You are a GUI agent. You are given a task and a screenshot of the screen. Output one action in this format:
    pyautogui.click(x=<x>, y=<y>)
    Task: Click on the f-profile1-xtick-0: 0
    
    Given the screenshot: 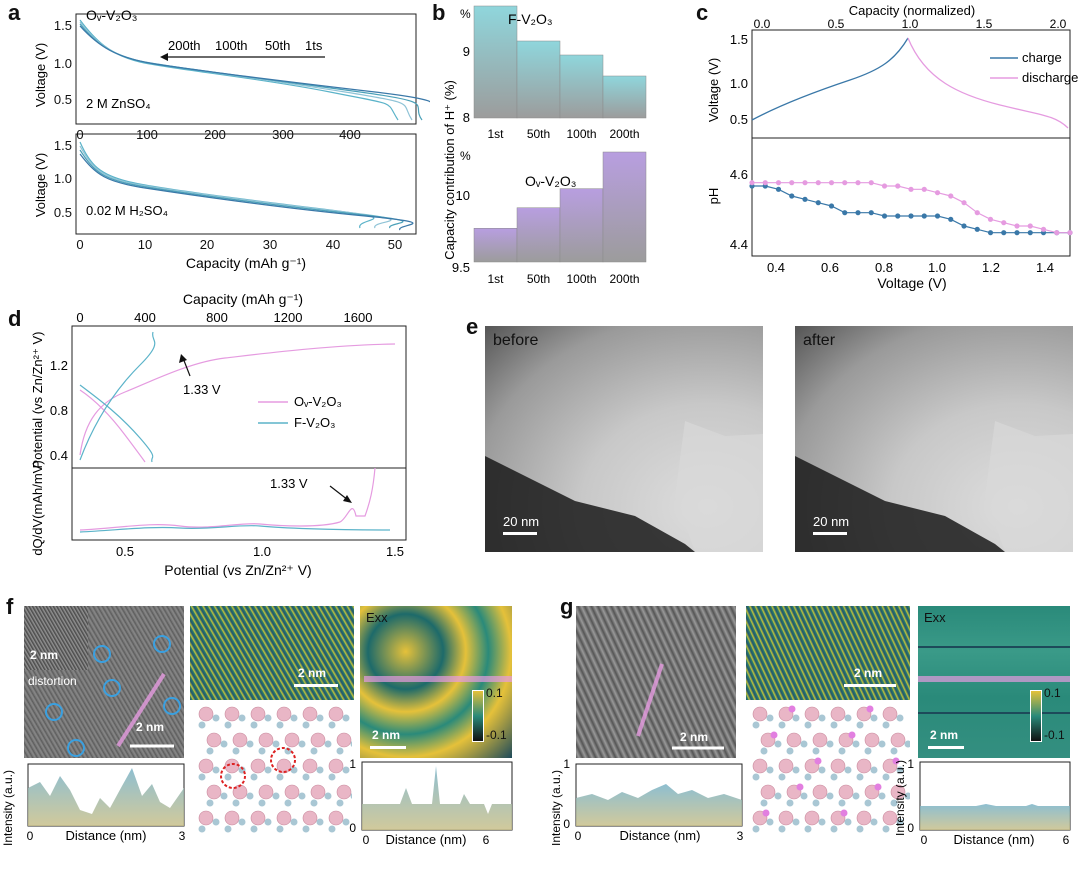 What is the action you would take?
    pyautogui.click(x=30, y=836)
    